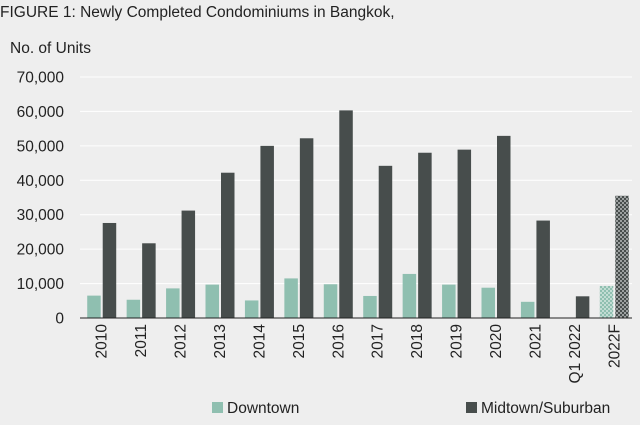 The image size is (640, 425). I want to click on x-tick-label: 2020, so click(496, 341).